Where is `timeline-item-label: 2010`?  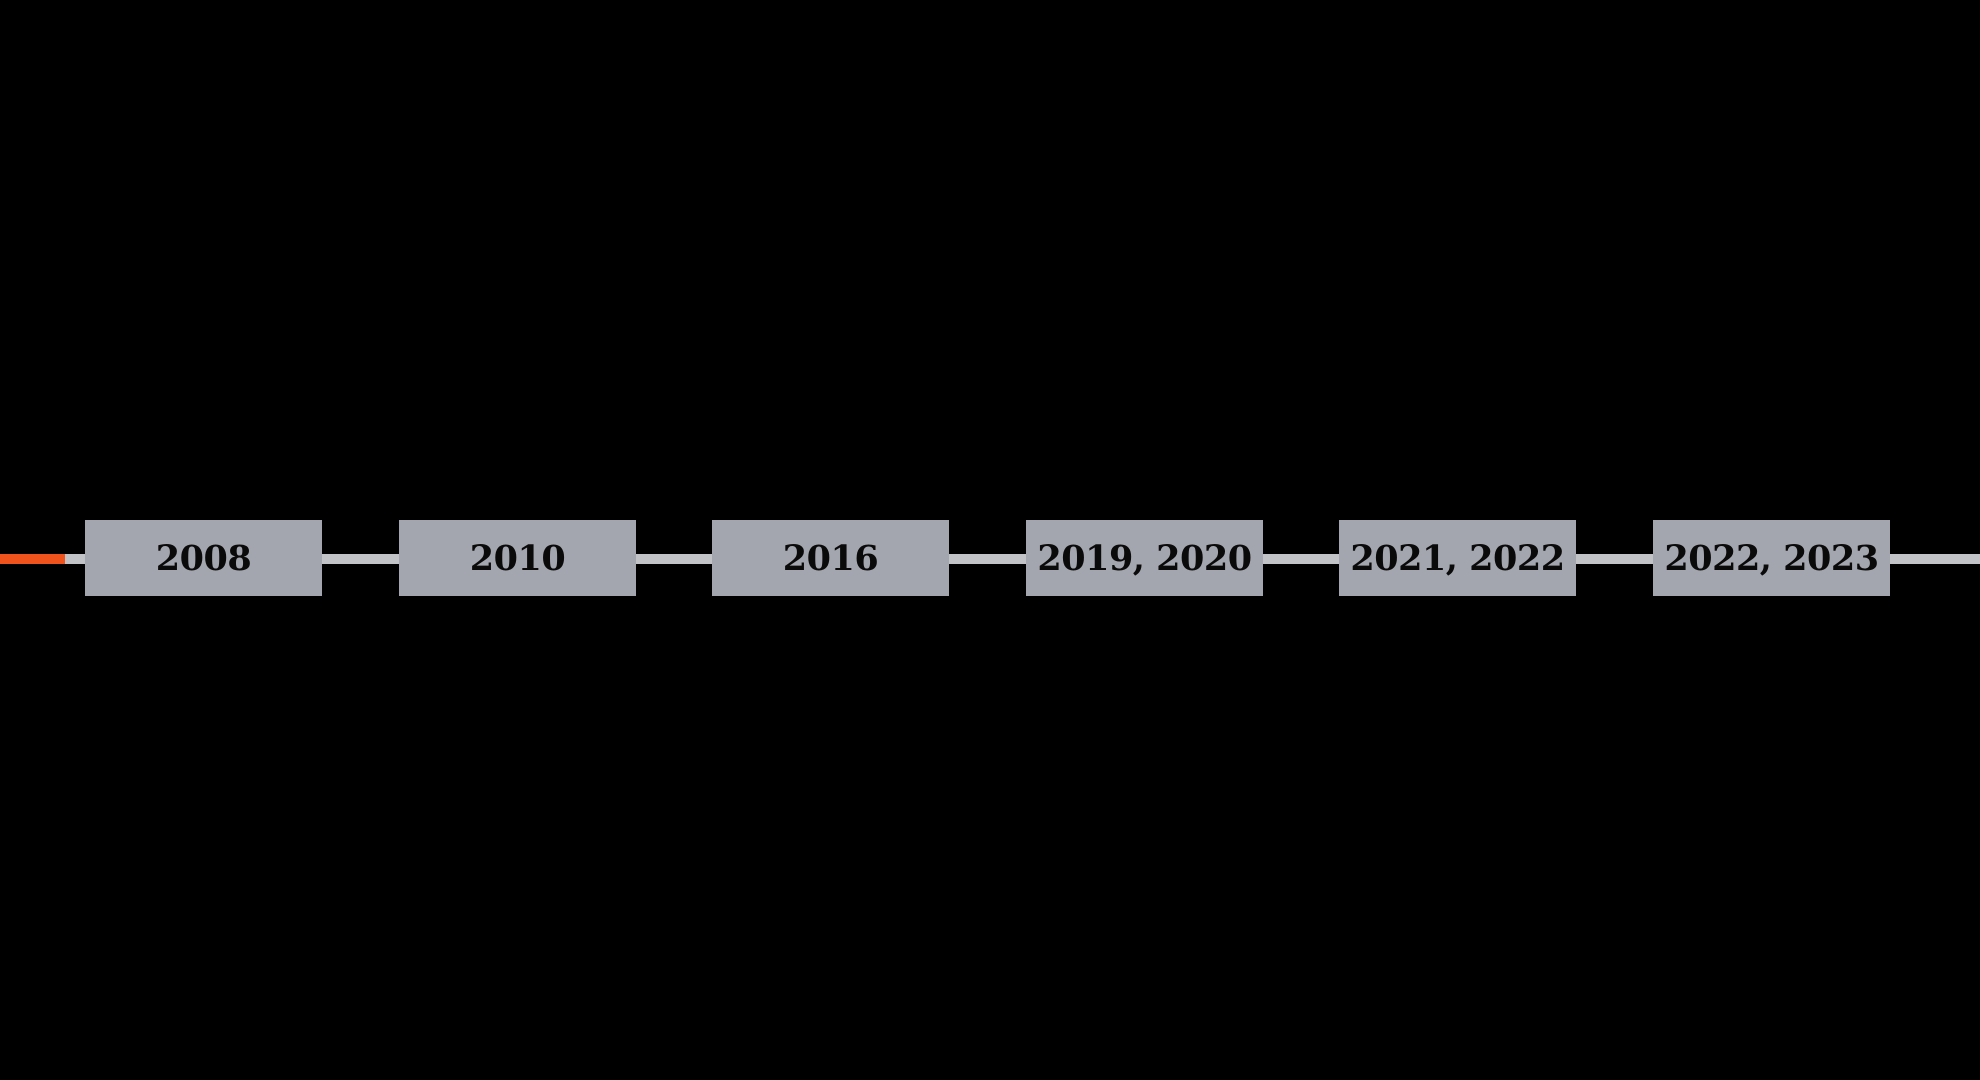
timeline-item-label: 2010 is located at coordinates (517, 558).